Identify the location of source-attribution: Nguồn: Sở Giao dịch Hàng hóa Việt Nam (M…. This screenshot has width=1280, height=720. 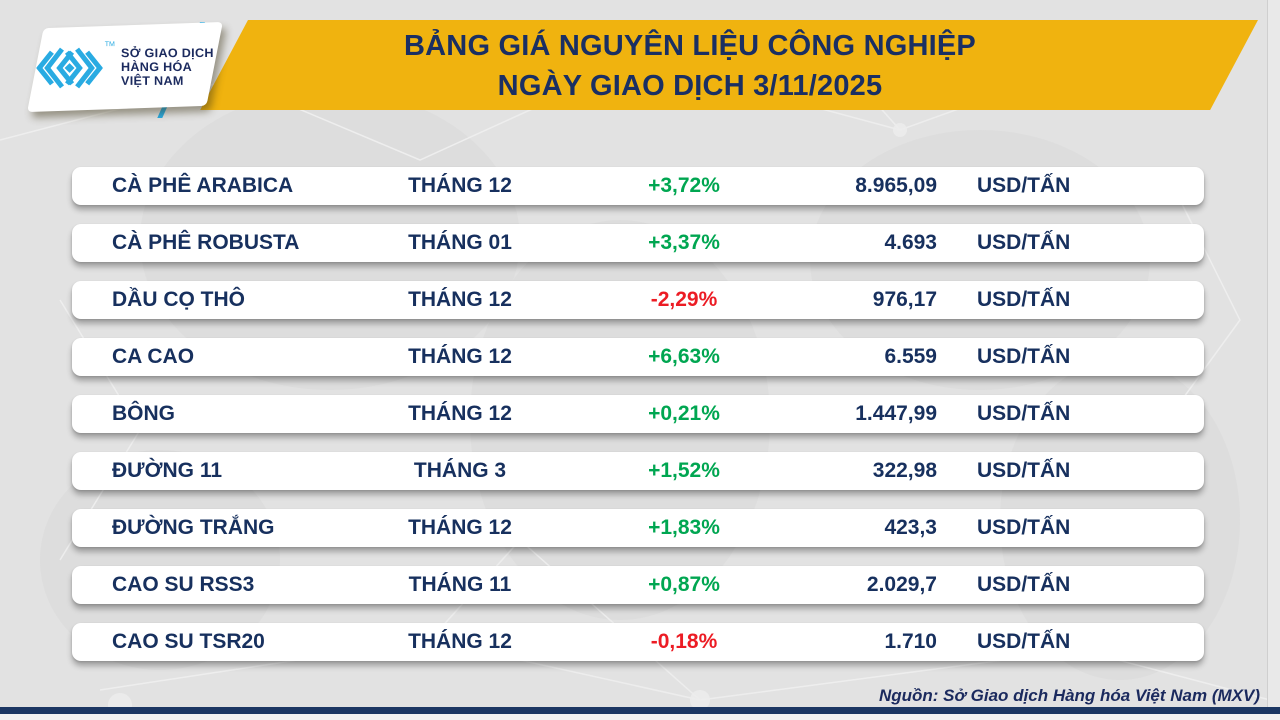
(1069, 695).